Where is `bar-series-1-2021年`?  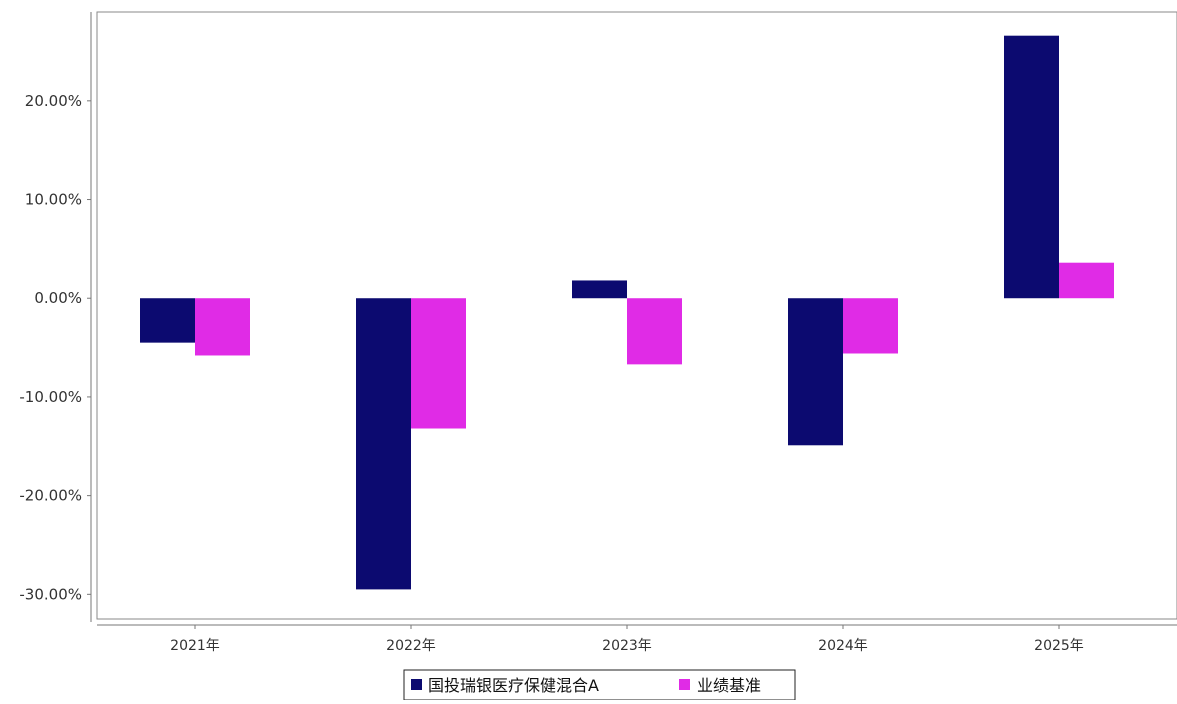
bar-series-1-2021年 is located at coordinates (167, 320).